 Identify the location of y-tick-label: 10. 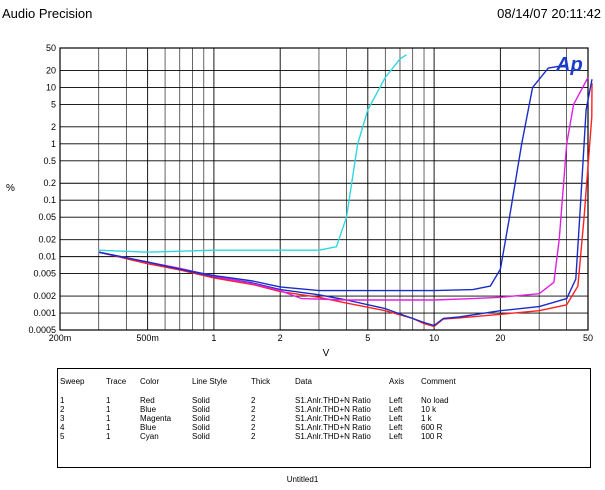
(51, 87).